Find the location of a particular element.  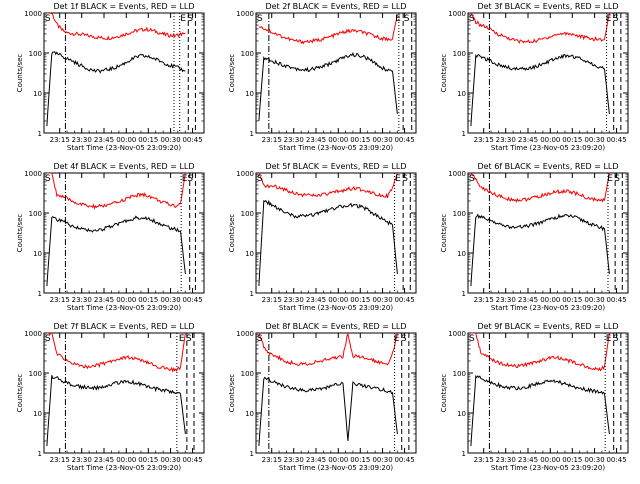

panel-title: Det 1f BLACK = Events, RED = LLD is located at coordinates (123, 6).